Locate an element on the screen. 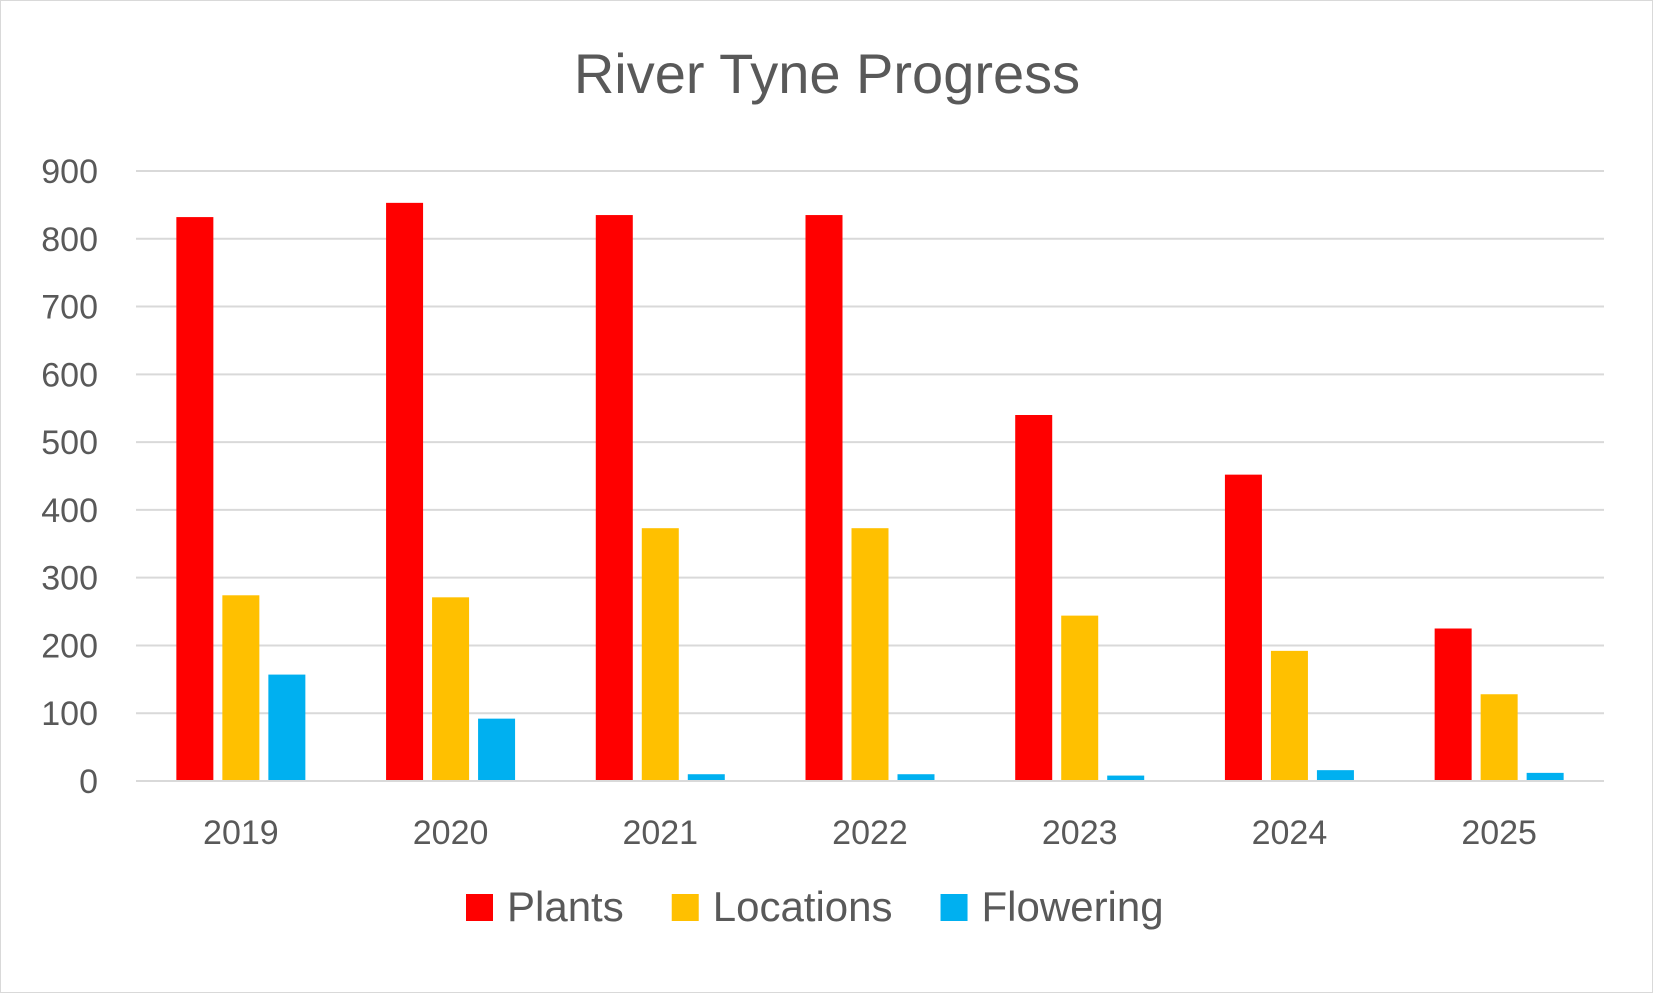 Image resolution: width=1653 pixels, height=993 pixels. bar-plants-2019 is located at coordinates (195, 499).